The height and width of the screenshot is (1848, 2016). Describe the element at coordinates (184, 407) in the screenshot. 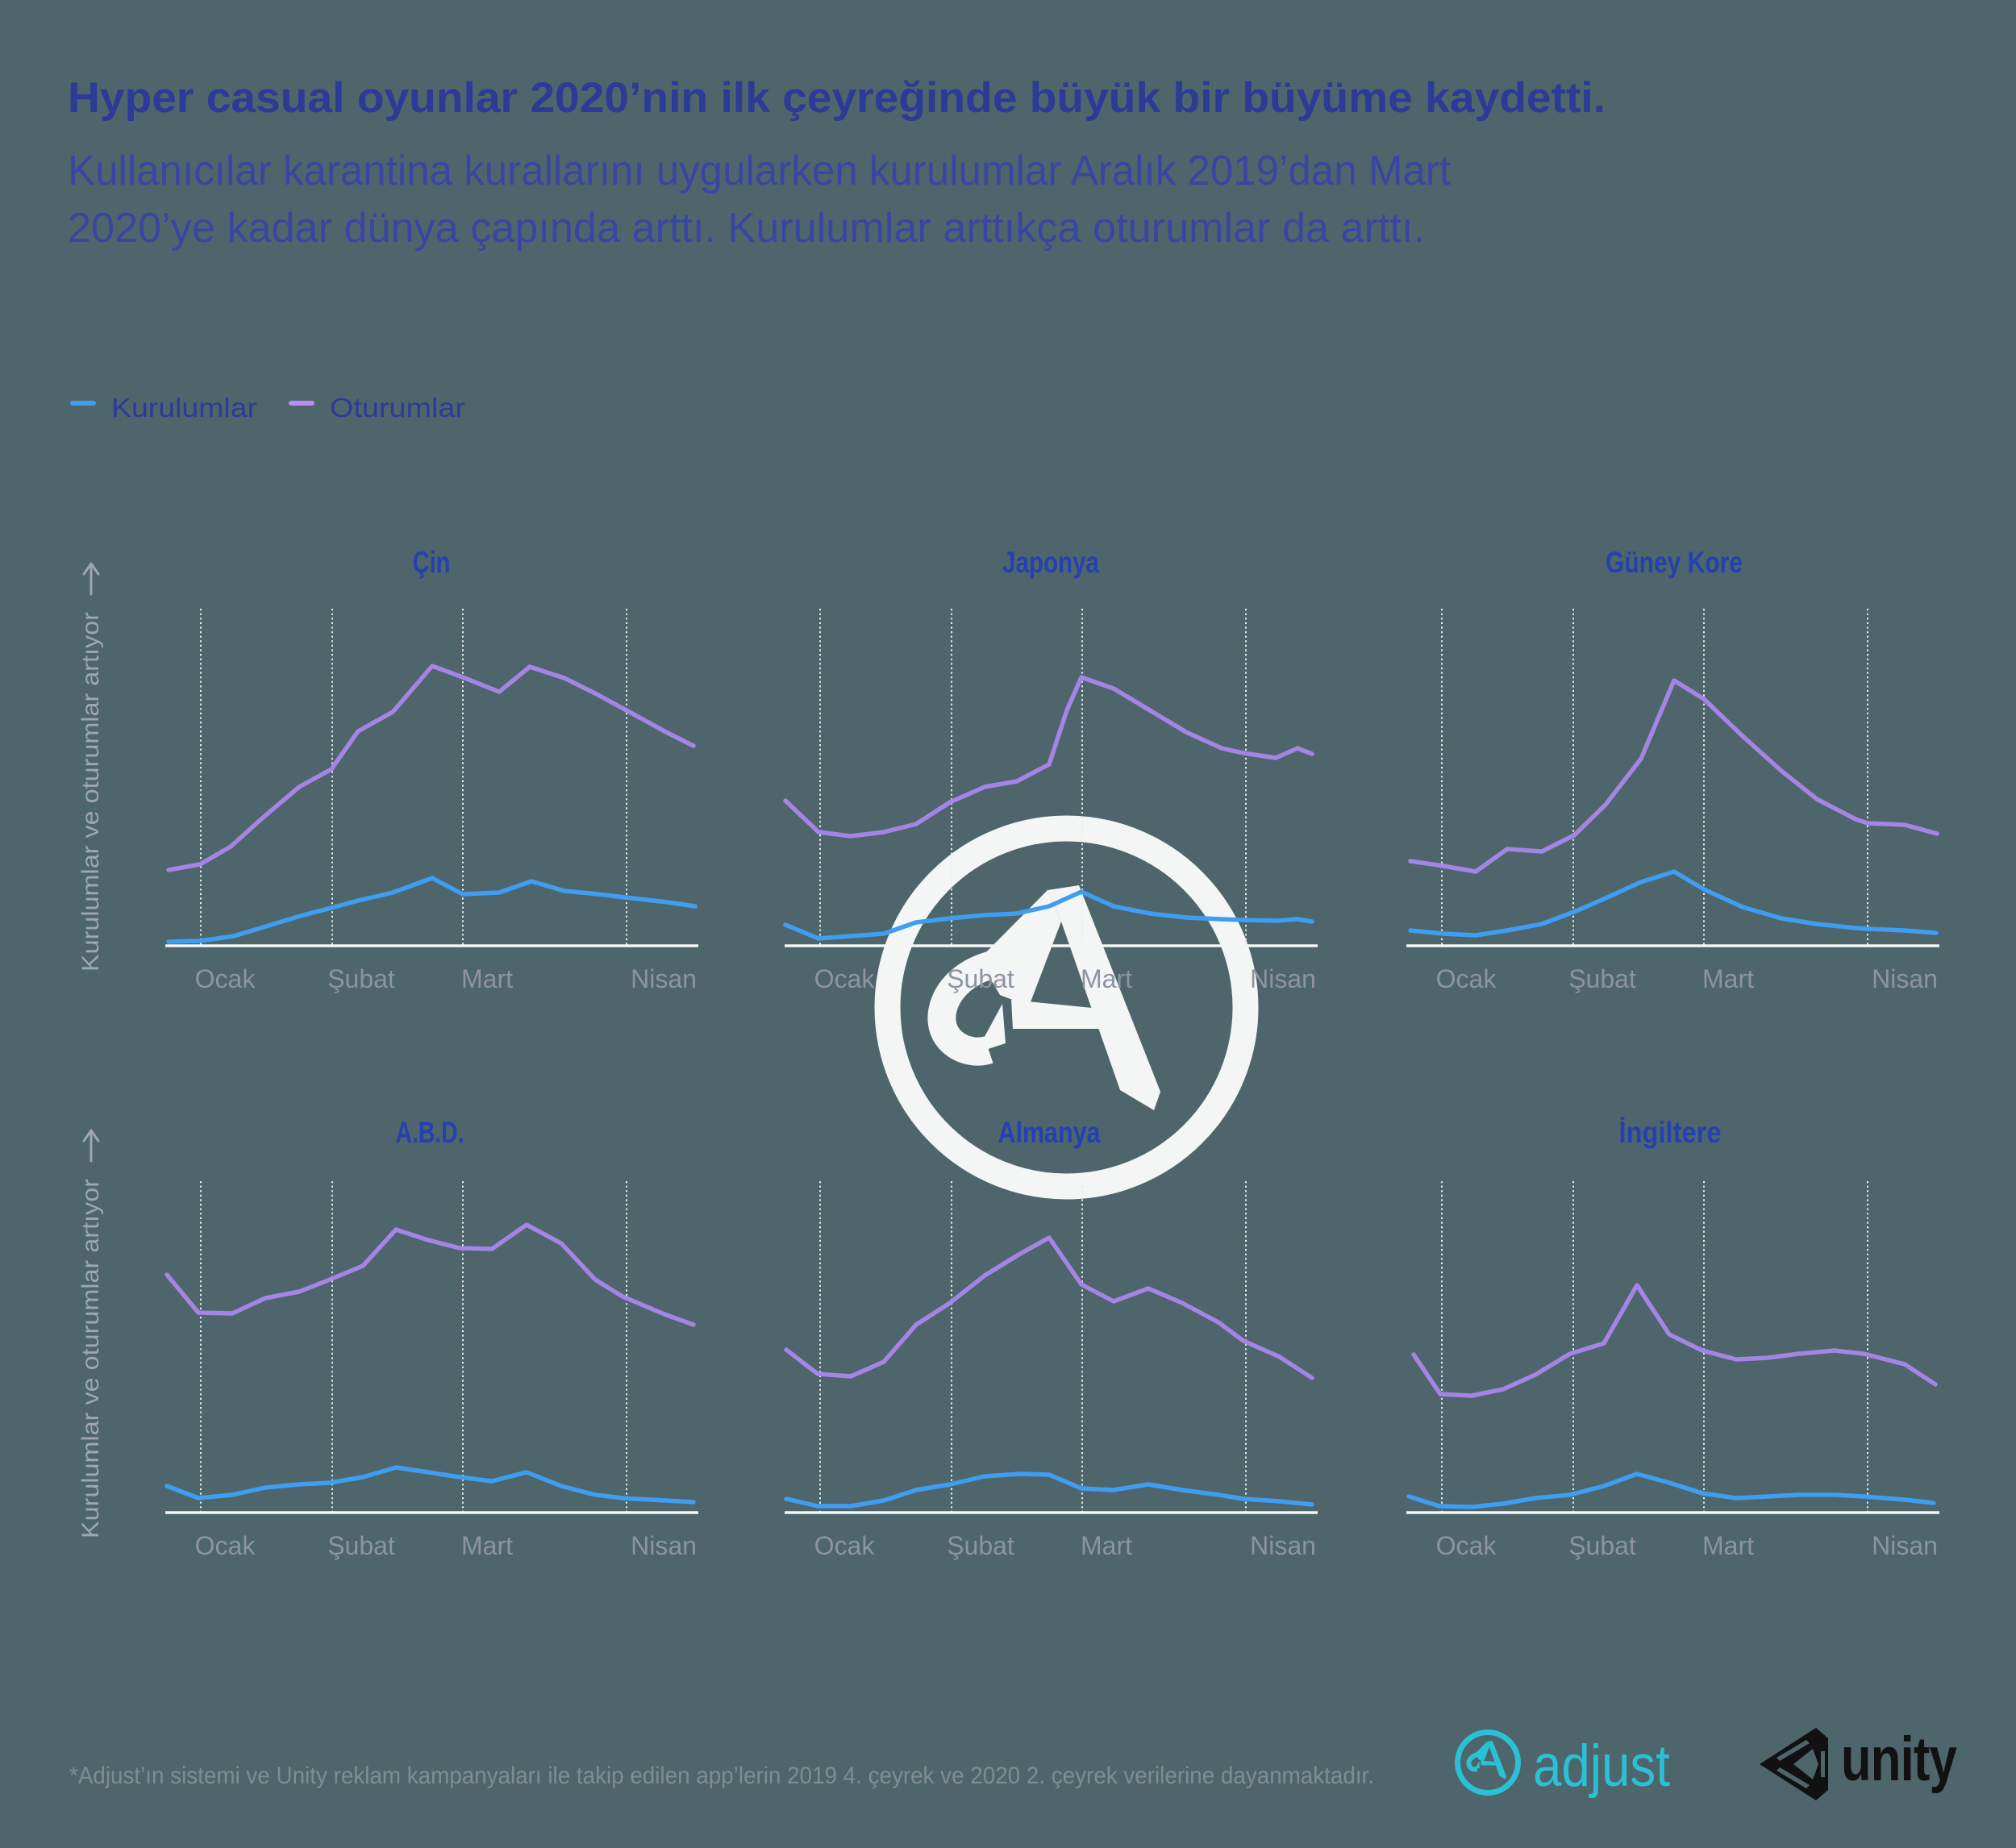

I see `svg-text: Kurulumlar` at that location.